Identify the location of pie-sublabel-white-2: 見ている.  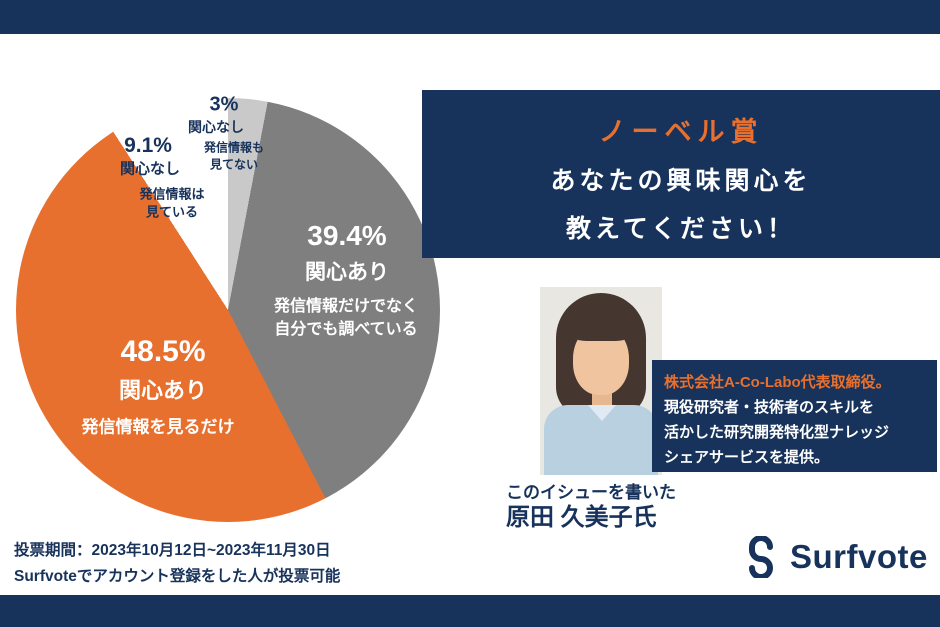
(172, 212).